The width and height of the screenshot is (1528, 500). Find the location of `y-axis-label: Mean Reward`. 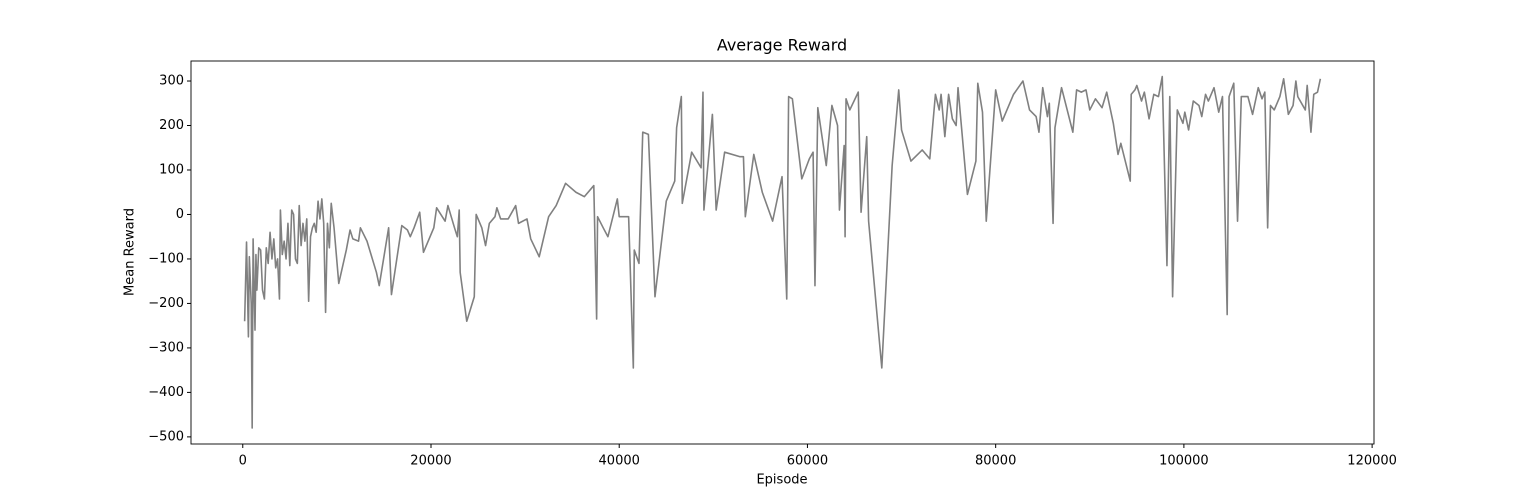

y-axis-label: Mean Reward is located at coordinates (130, 252).